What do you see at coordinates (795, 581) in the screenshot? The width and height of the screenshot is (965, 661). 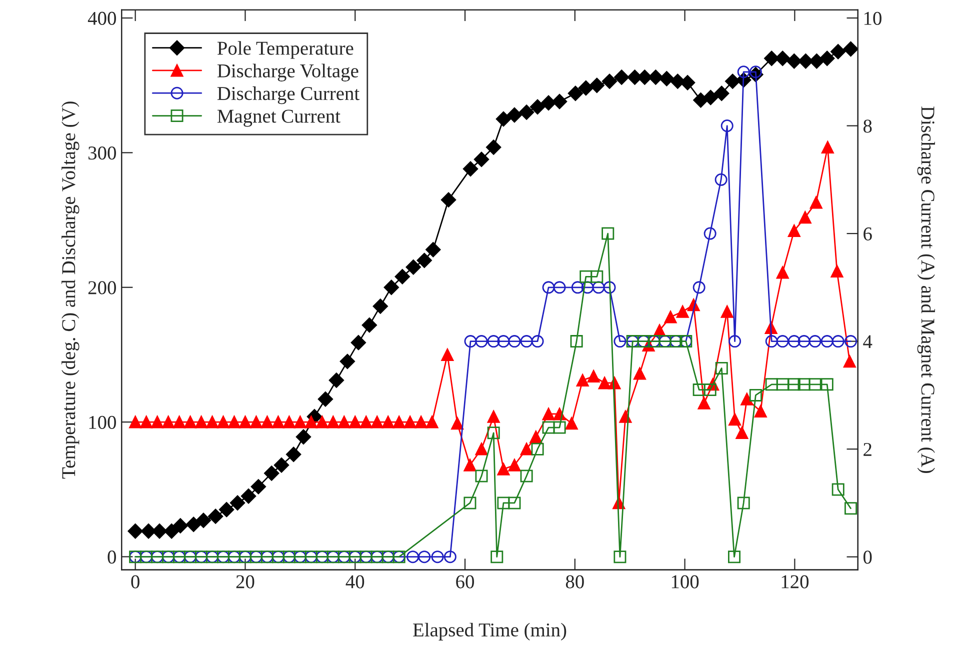 I see `x-tick-label: 120` at bounding box center [795, 581].